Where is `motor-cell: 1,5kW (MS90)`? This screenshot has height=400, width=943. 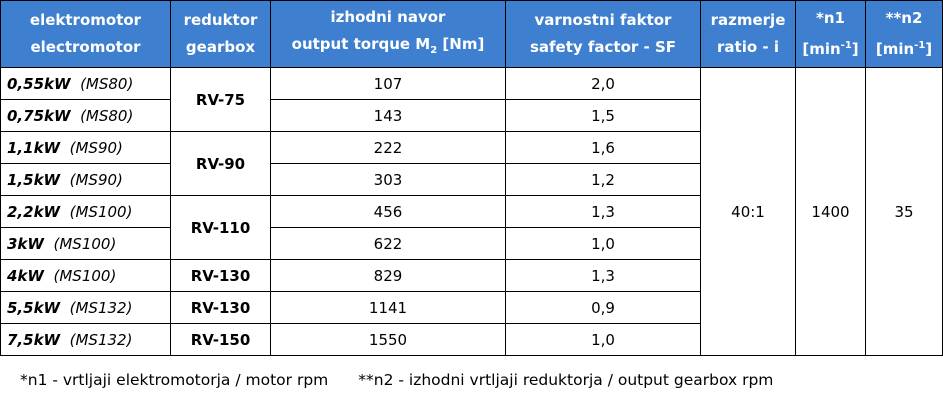 motor-cell: 1,5kW (MS90) is located at coordinates (85, 179).